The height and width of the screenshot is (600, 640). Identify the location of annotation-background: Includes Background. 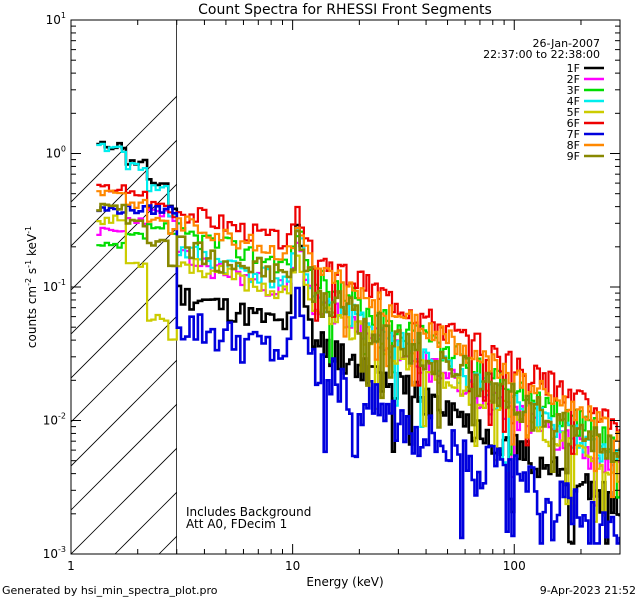
(248, 512).